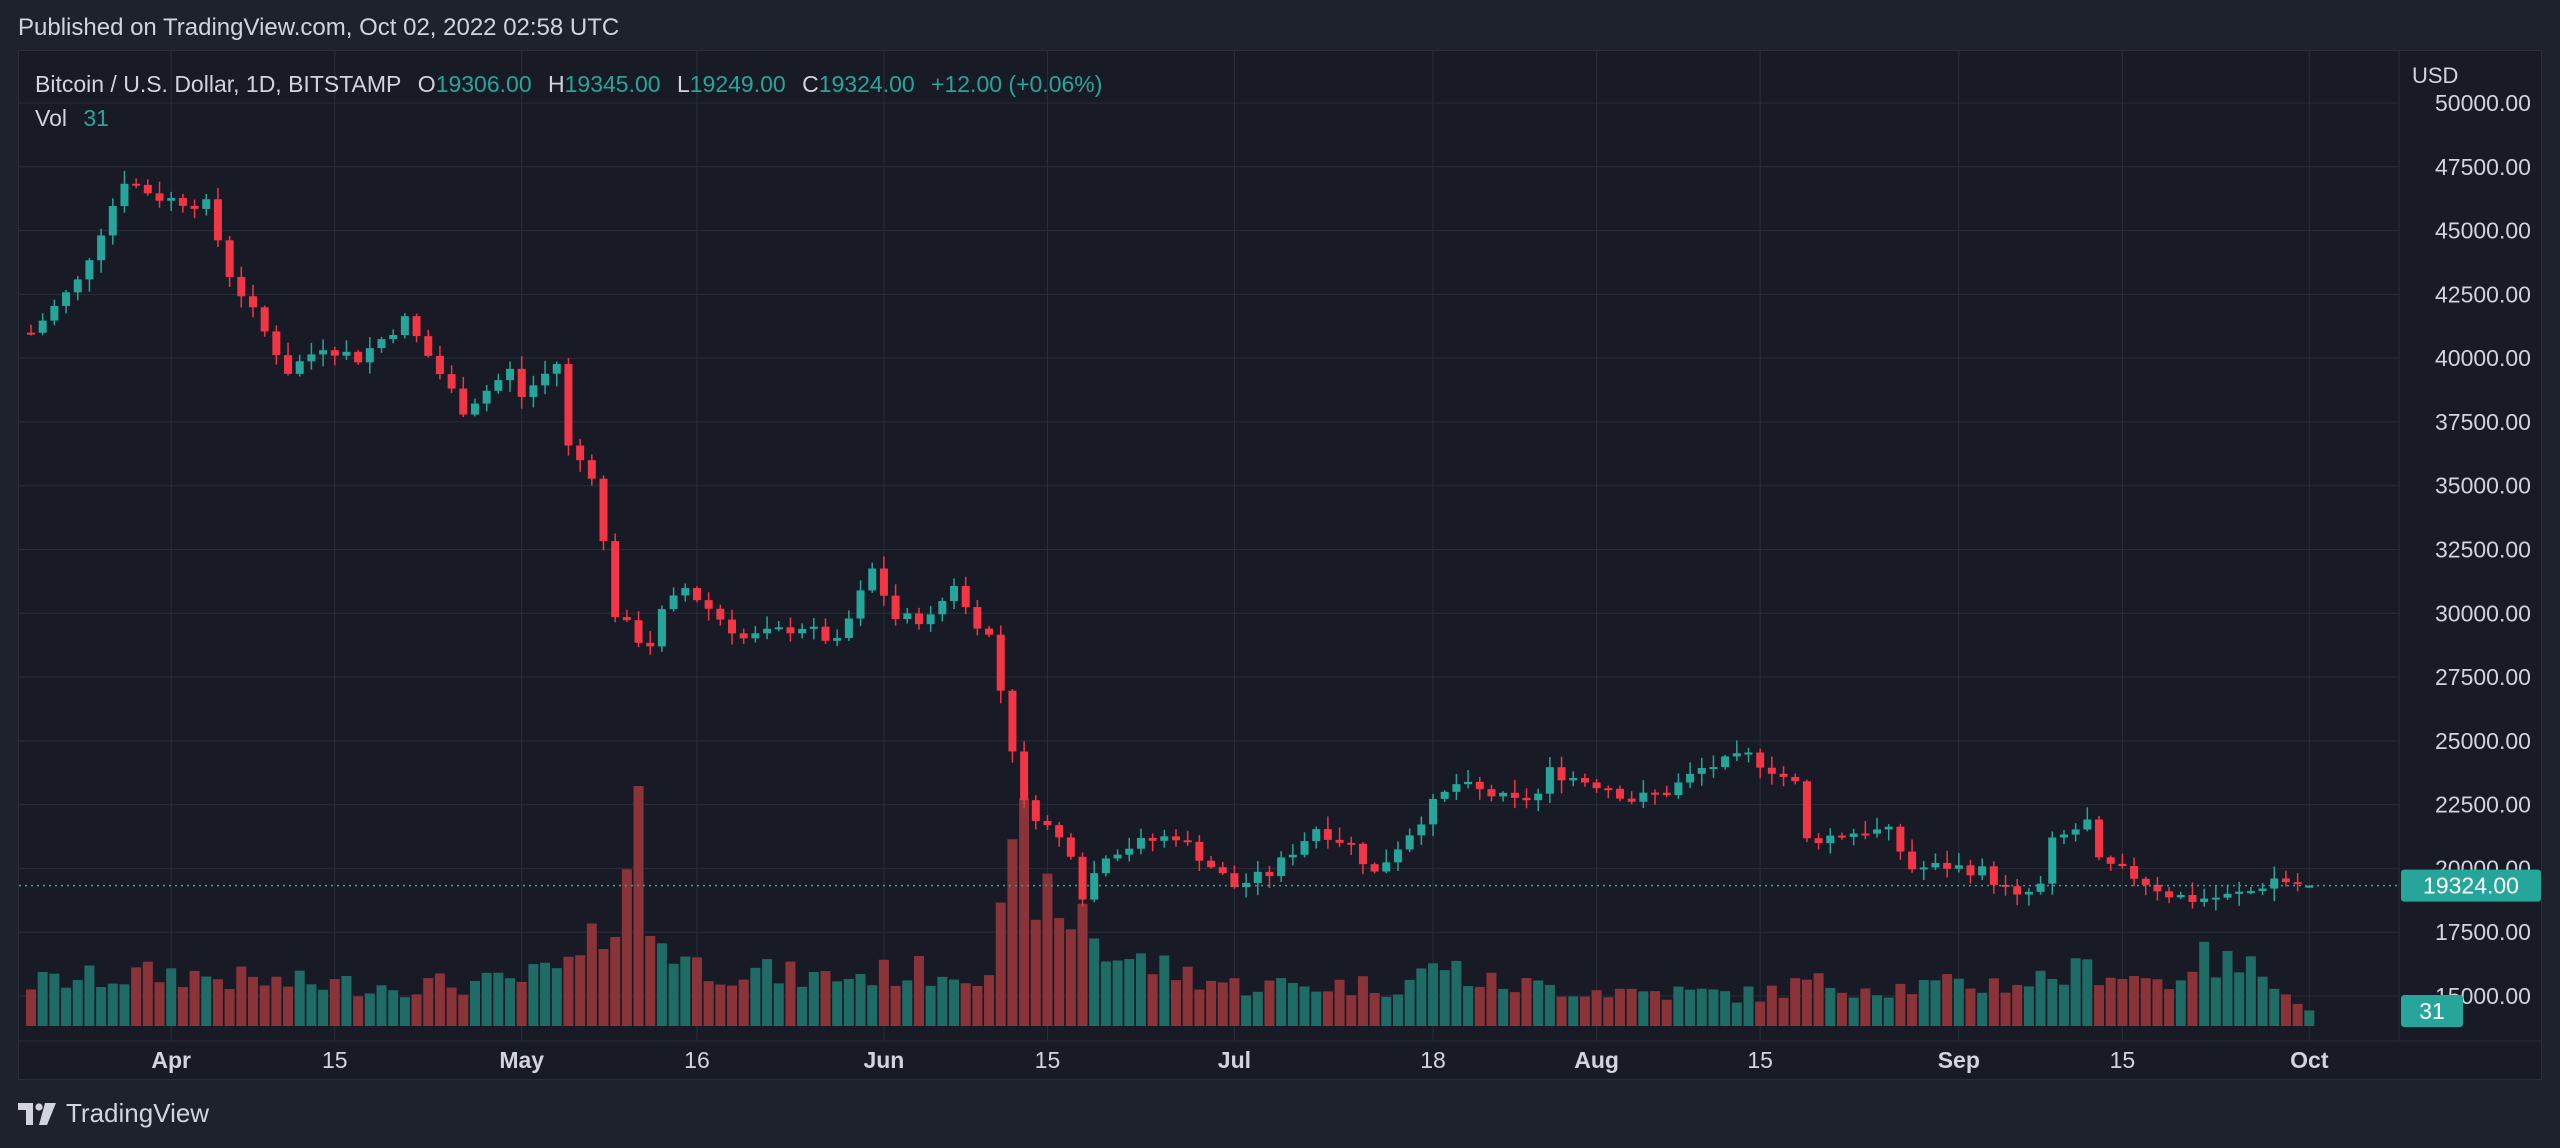 Image resolution: width=2560 pixels, height=1148 pixels. Describe the element at coordinates (51, 118) in the screenshot. I see `volume-label: Vol` at that location.